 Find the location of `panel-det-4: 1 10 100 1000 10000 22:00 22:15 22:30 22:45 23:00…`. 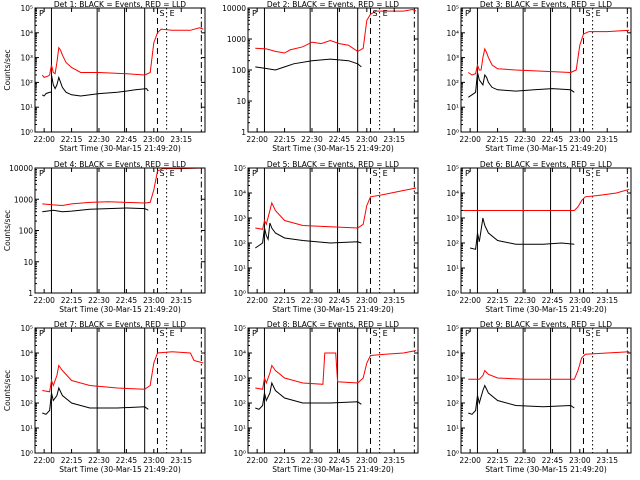

panel-det-4: 1 10 100 1000 10000 22:00 22:15 22:30 22:45 23:00… is located at coordinates (104, 237).